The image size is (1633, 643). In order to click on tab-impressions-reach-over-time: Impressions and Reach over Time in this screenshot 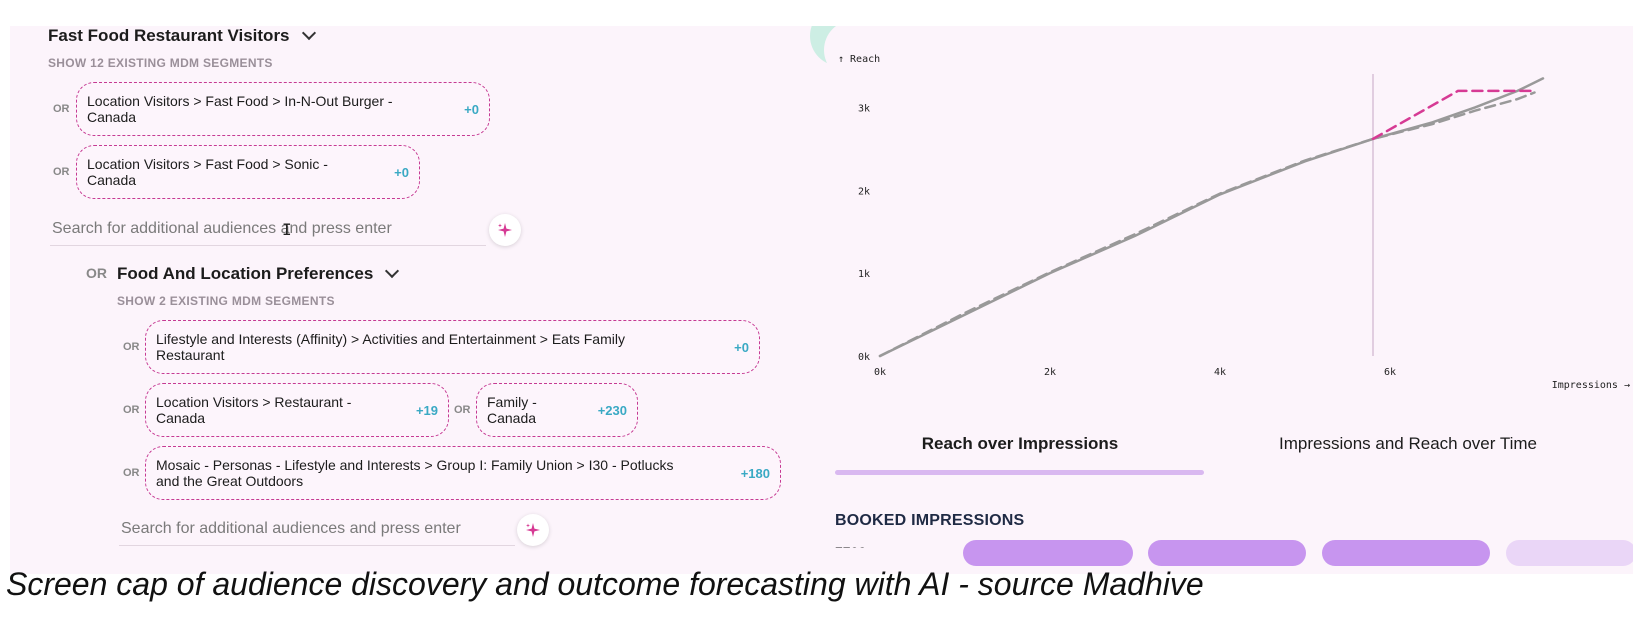, I will do `click(1408, 443)`.